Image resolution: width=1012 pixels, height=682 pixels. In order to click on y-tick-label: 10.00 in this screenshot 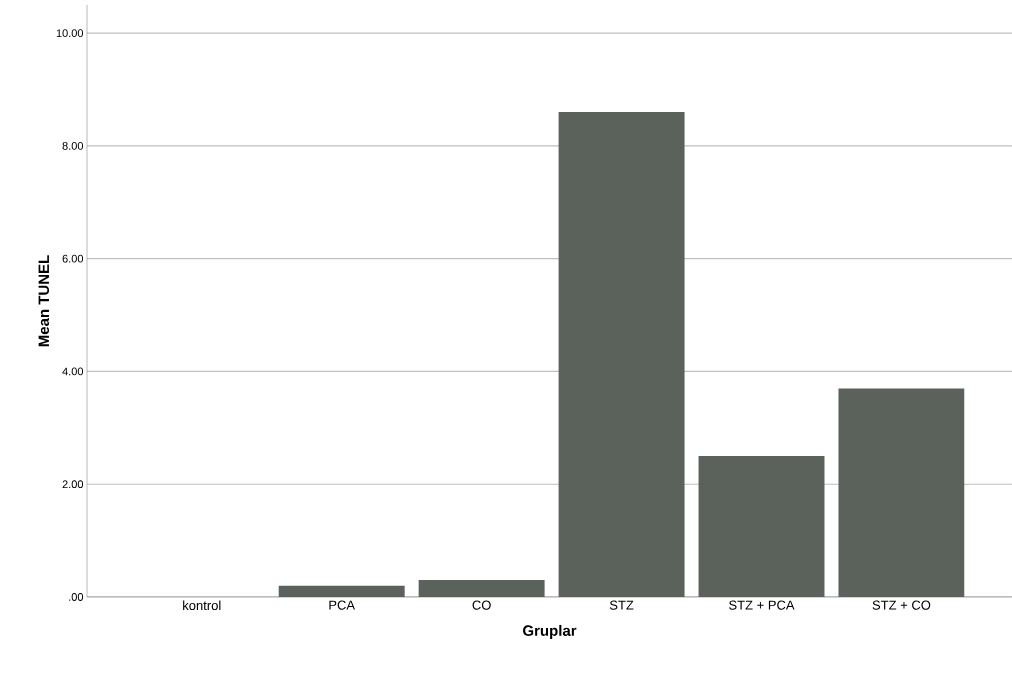, I will do `click(70, 33)`.